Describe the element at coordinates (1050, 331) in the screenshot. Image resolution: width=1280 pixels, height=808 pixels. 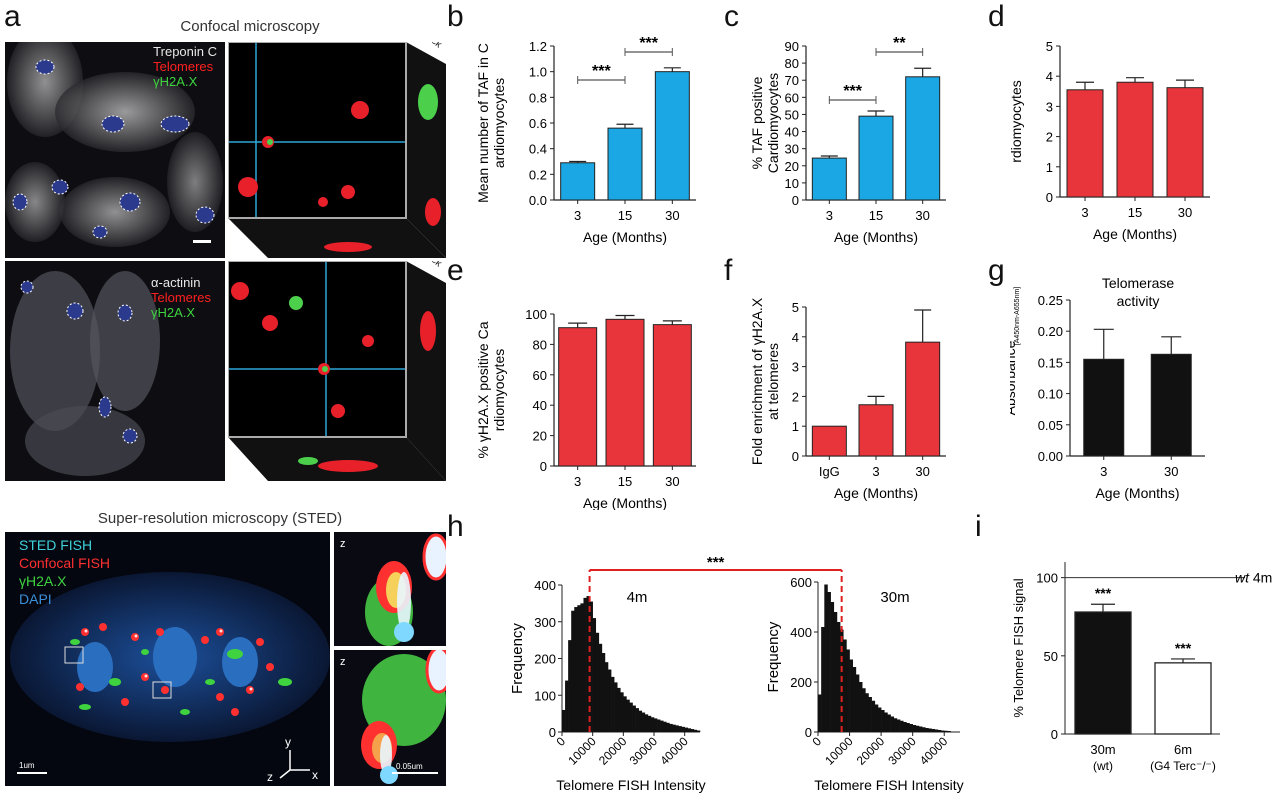
I see `y-tick-label: 0.20` at that location.